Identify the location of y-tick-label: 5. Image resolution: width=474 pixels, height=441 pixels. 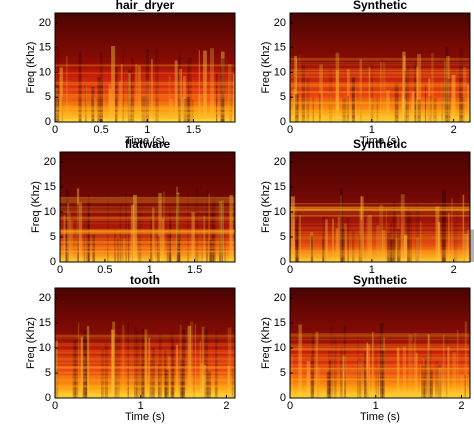
(283, 237).